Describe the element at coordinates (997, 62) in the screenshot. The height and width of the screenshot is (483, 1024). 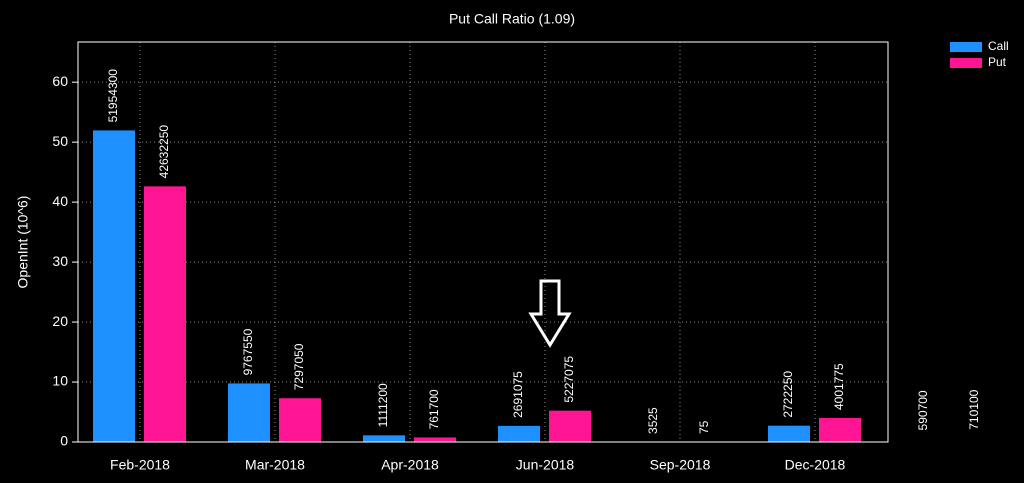
I see `legend-label: Put` at that location.